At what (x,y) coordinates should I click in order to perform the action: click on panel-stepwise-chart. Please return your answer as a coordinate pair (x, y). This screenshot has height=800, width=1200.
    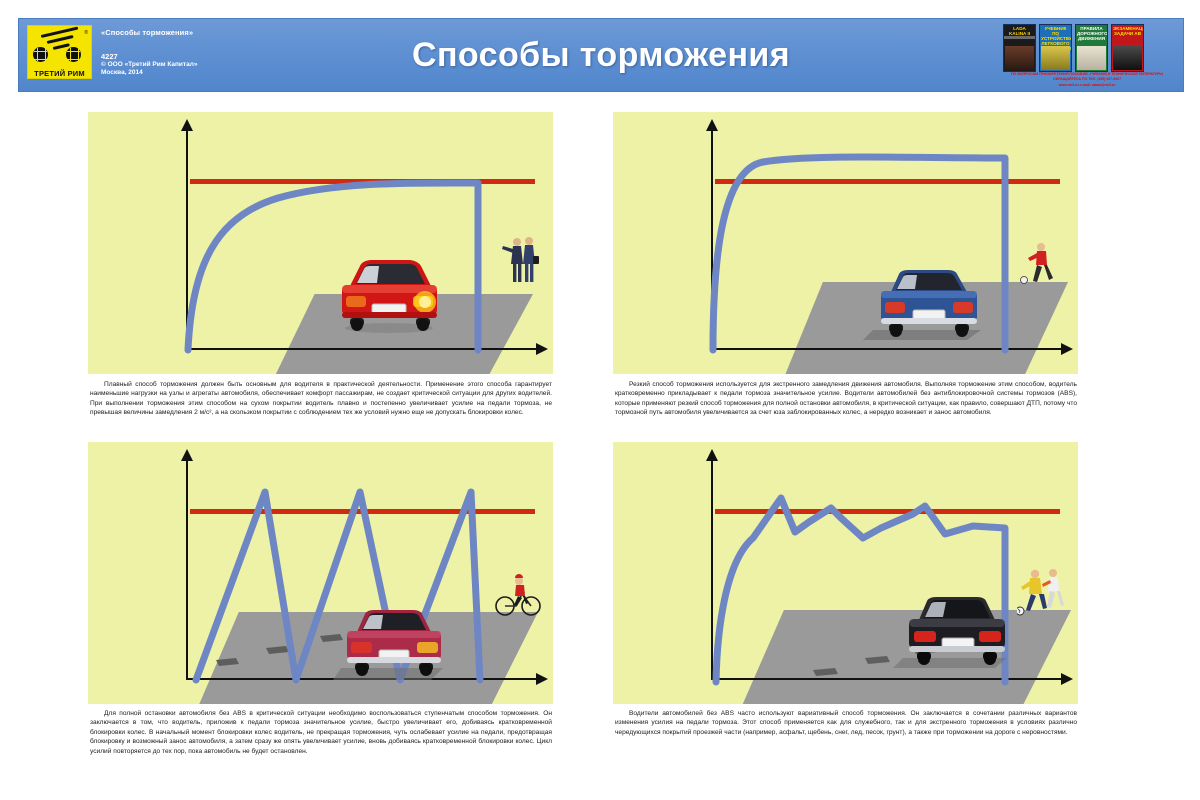
    Looking at the image, I should click on (320, 573).